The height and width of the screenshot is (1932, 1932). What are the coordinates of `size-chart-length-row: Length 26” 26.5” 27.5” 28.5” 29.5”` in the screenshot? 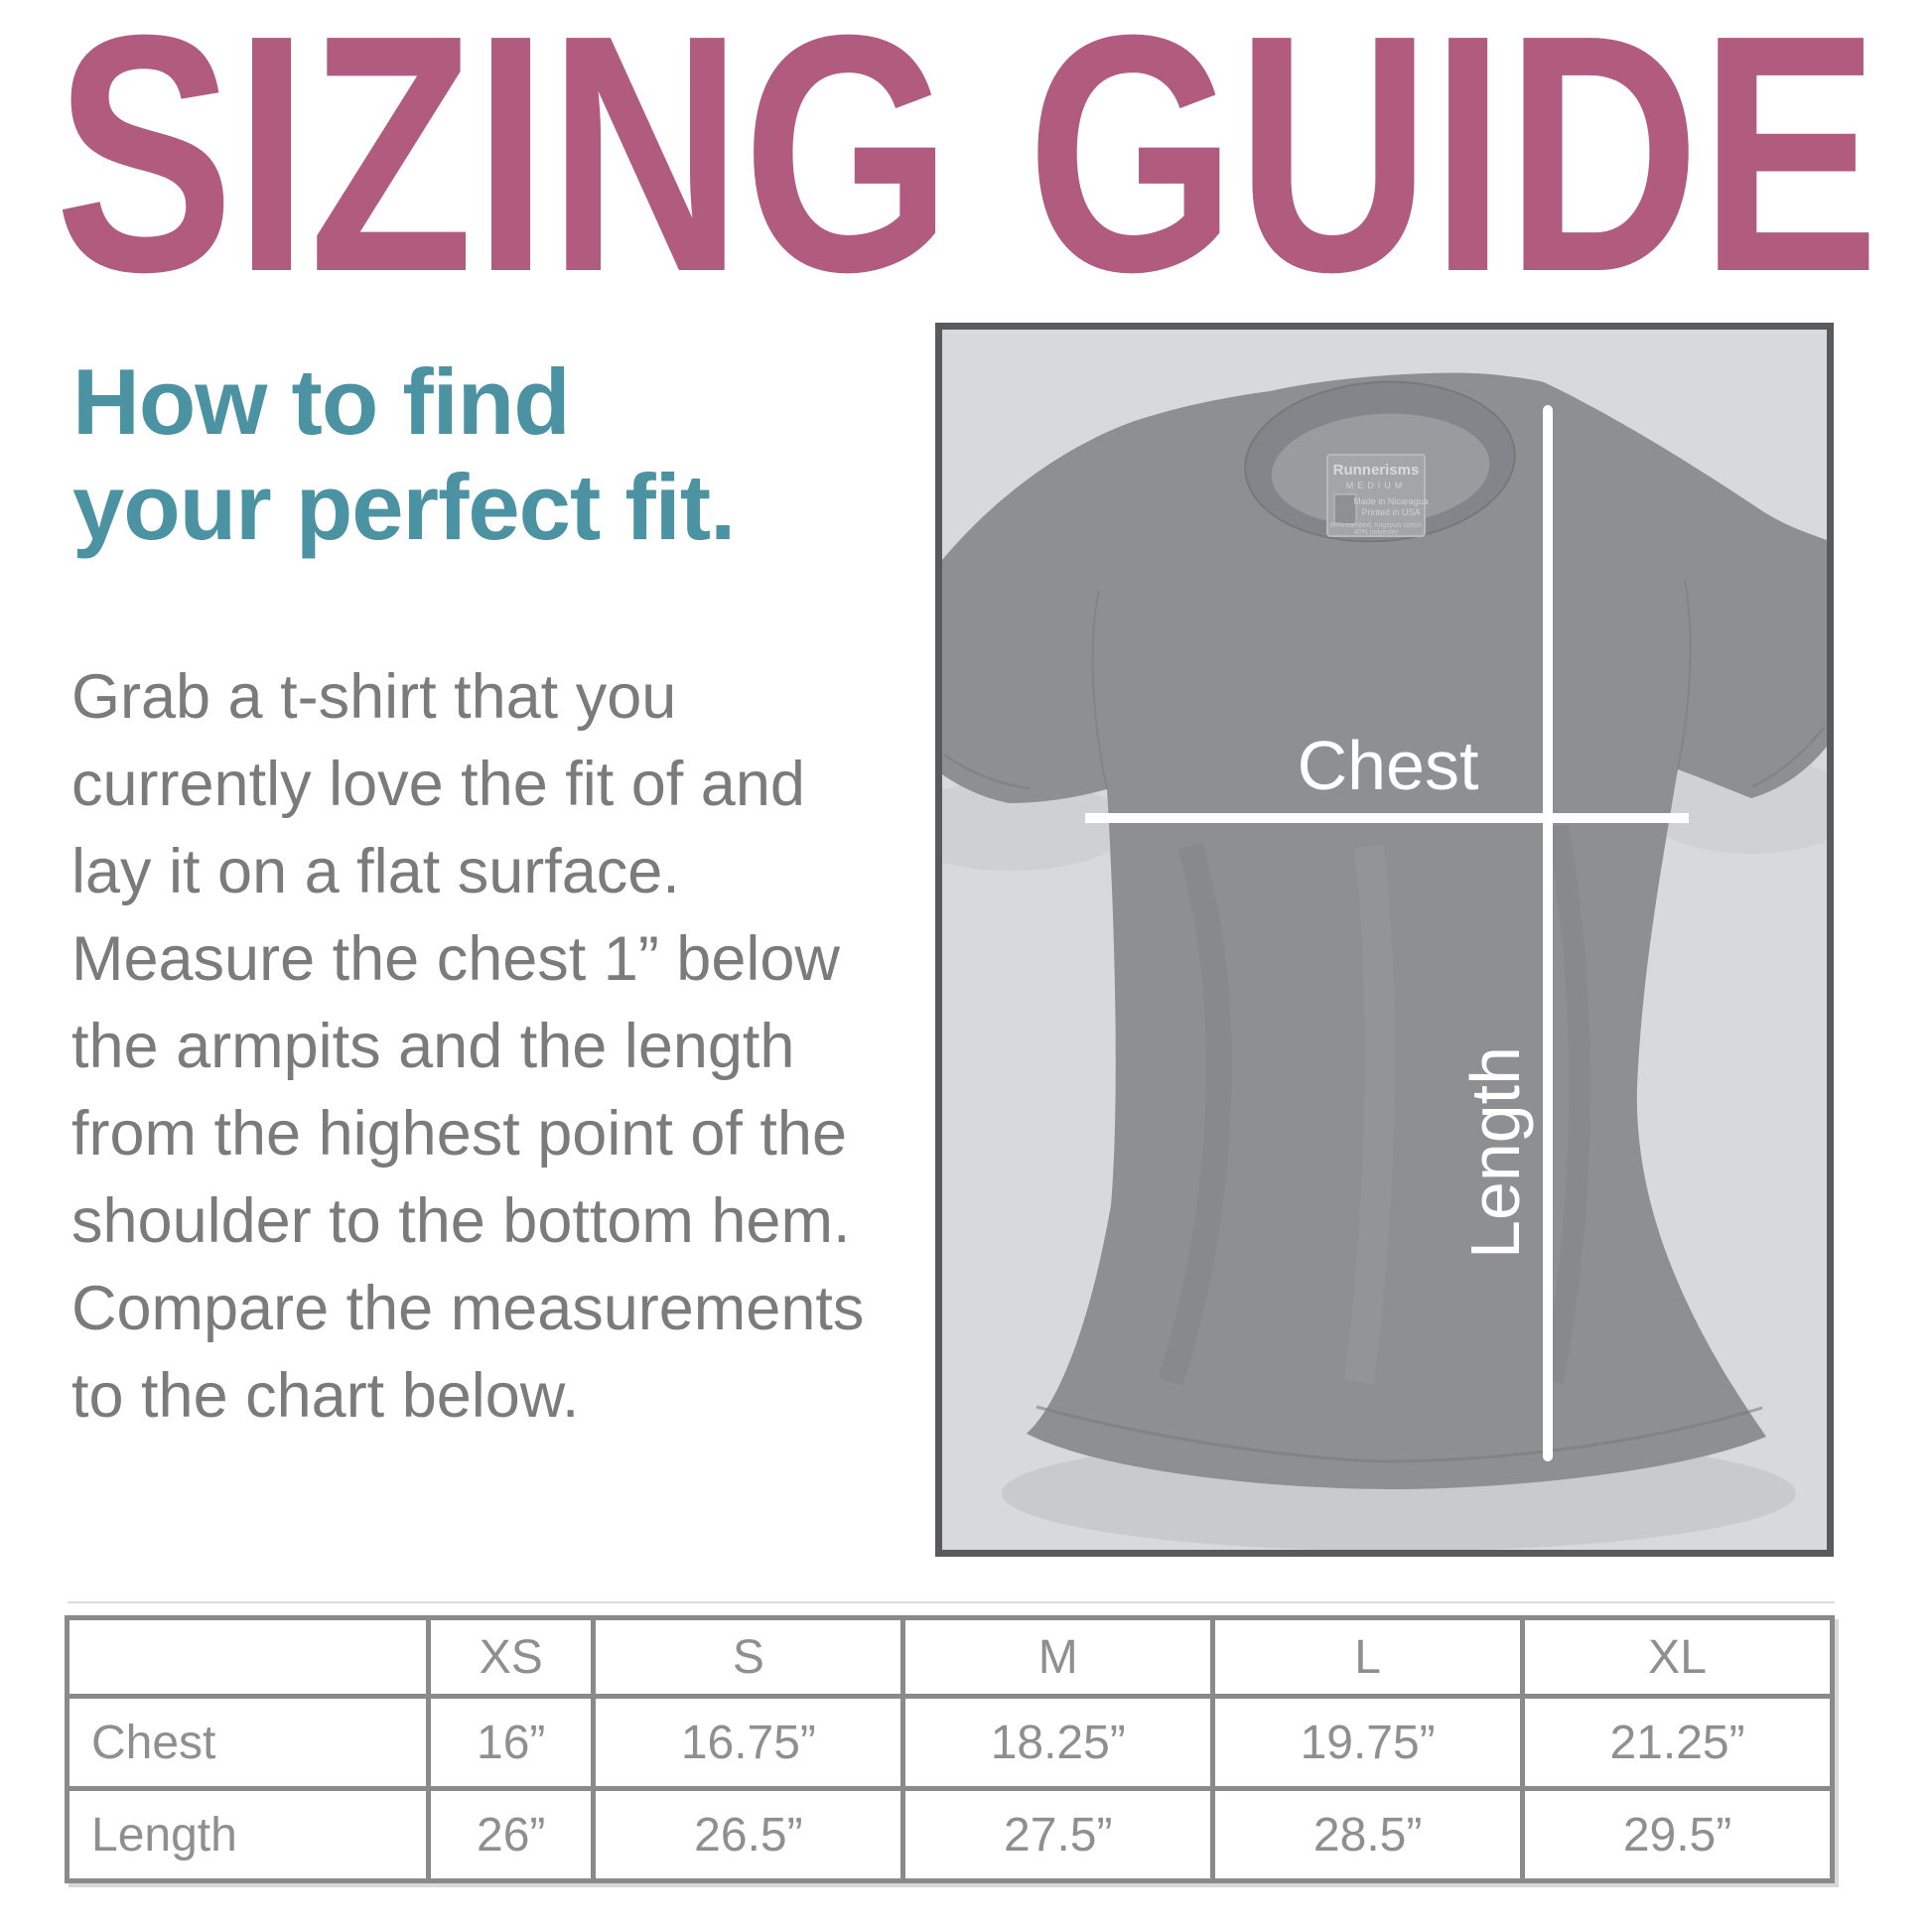 It's located at (950, 1835).